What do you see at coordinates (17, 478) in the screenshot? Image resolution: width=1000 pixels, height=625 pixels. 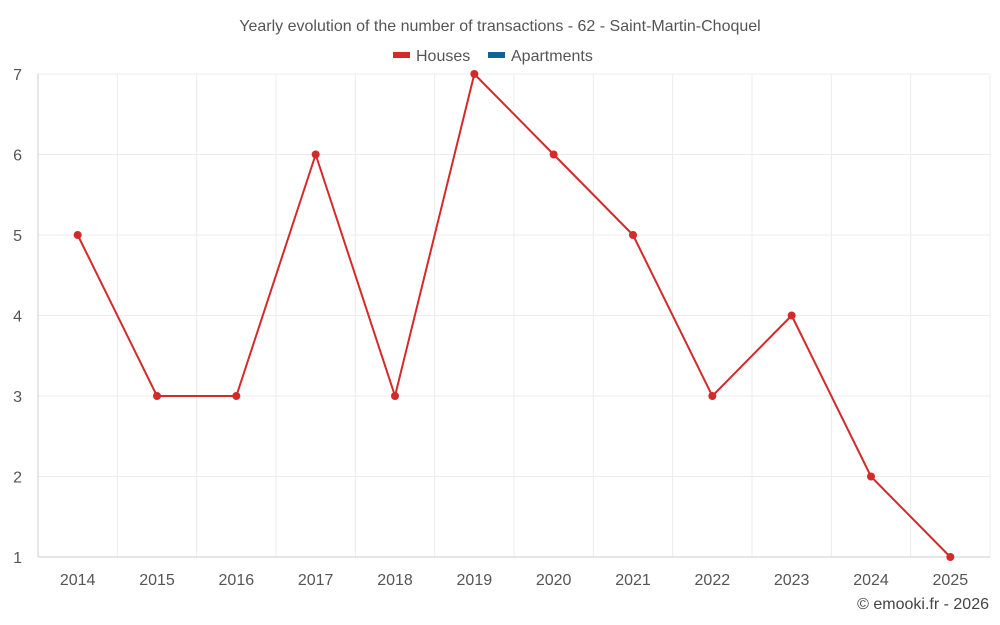 I see `y-tick-label-2: 2` at bounding box center [17, 478].